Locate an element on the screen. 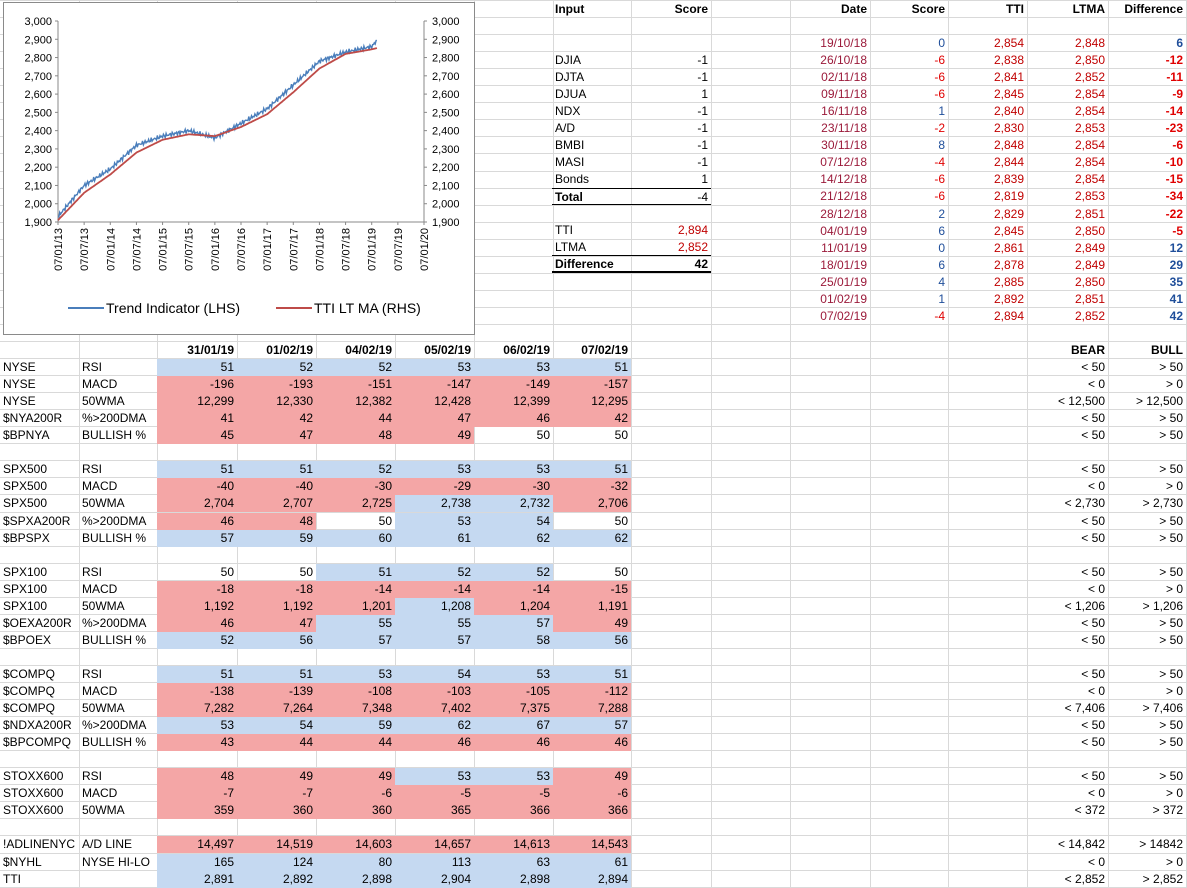  history-ltma: 2,854 is located at coordinates (1089, 94).